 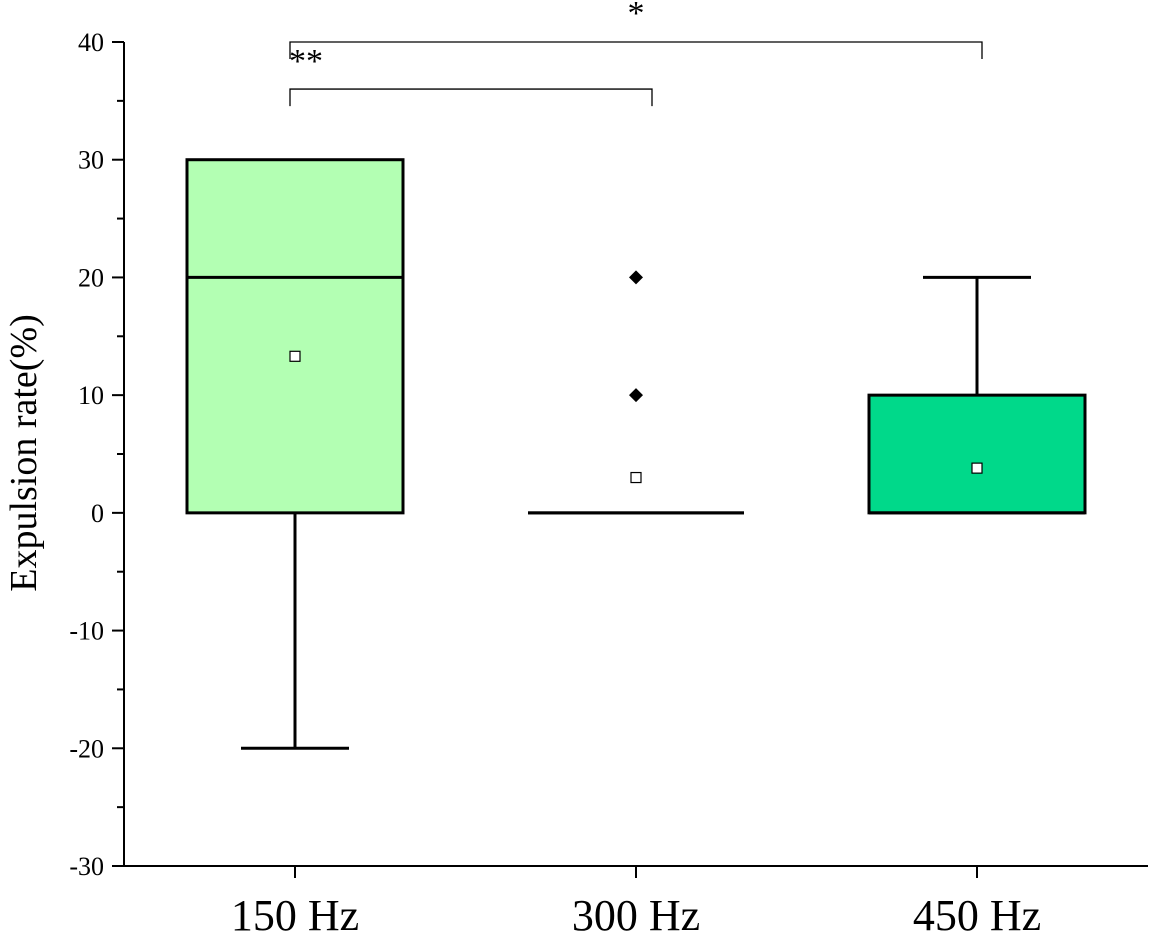 What do you see at coordinates (91, 395) in the screenshot?
I see `y-tick-label: 10` at bounding box center [91, 395].